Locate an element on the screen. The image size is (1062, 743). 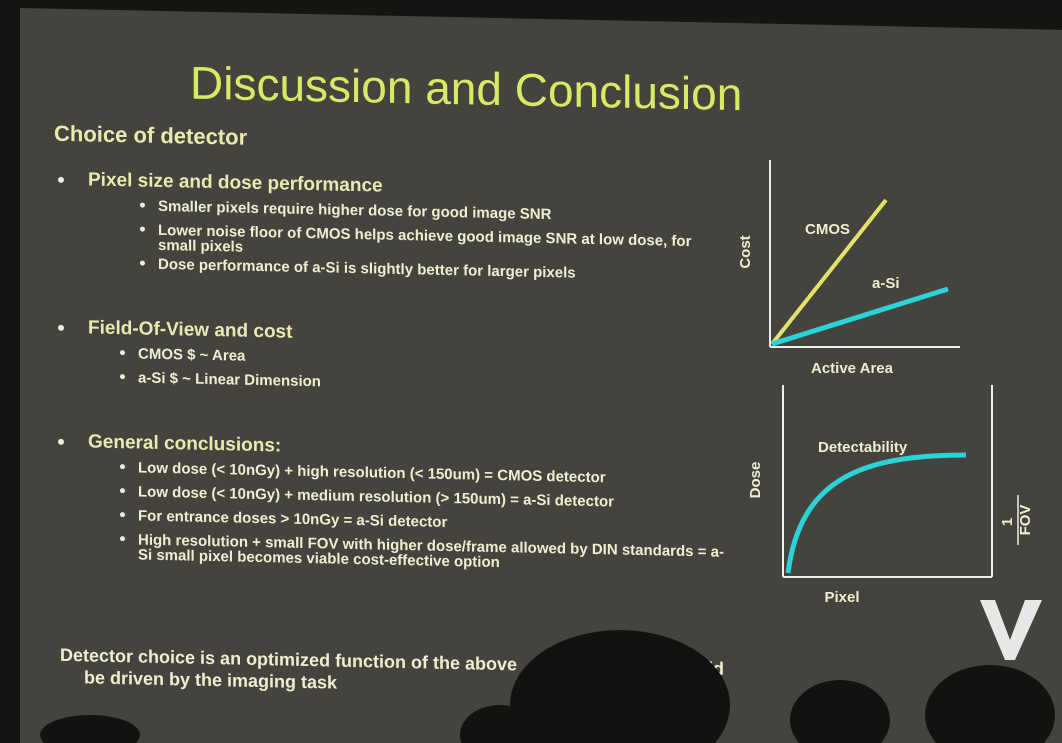
fraction-num: 1 is located at coordinates (1007, 522).